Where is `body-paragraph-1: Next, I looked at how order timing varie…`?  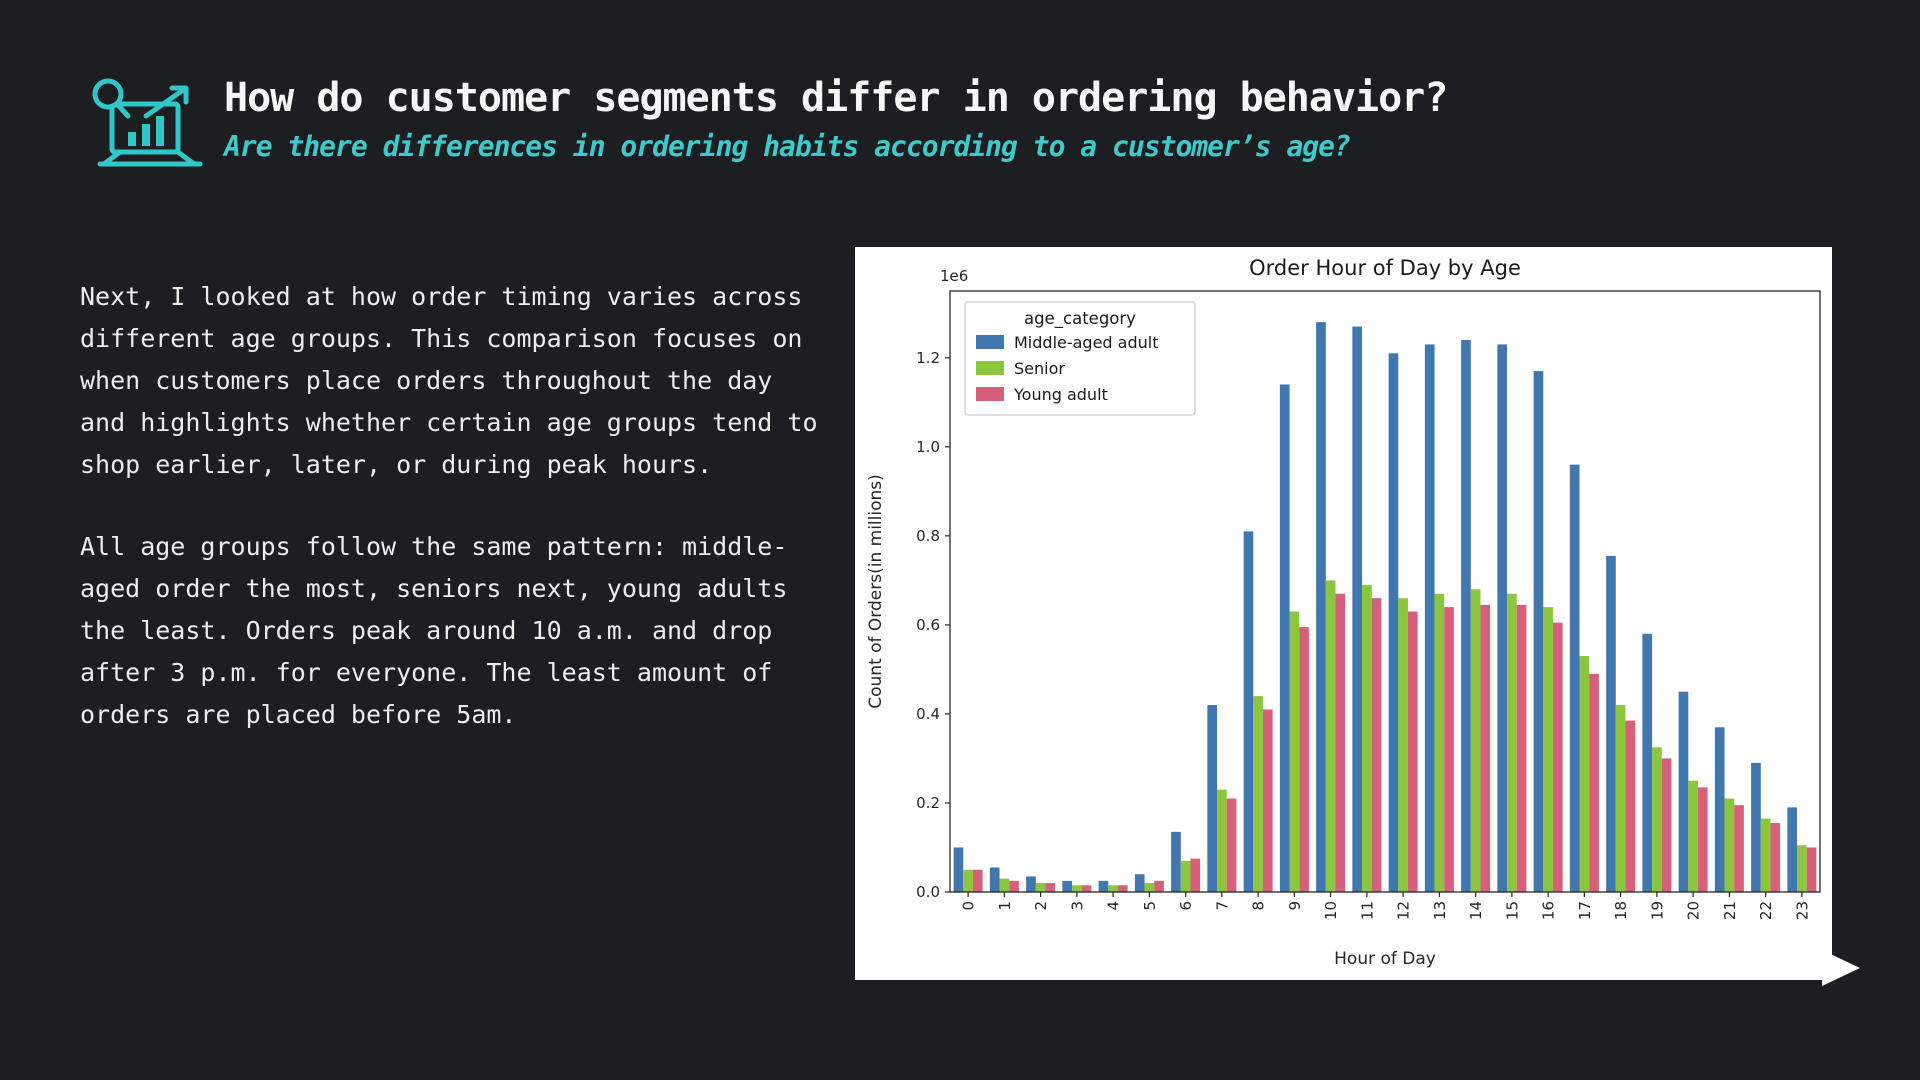 body-paragraph-1: Next, I looked at how order timing varie… is located at coordinates (449, 380).